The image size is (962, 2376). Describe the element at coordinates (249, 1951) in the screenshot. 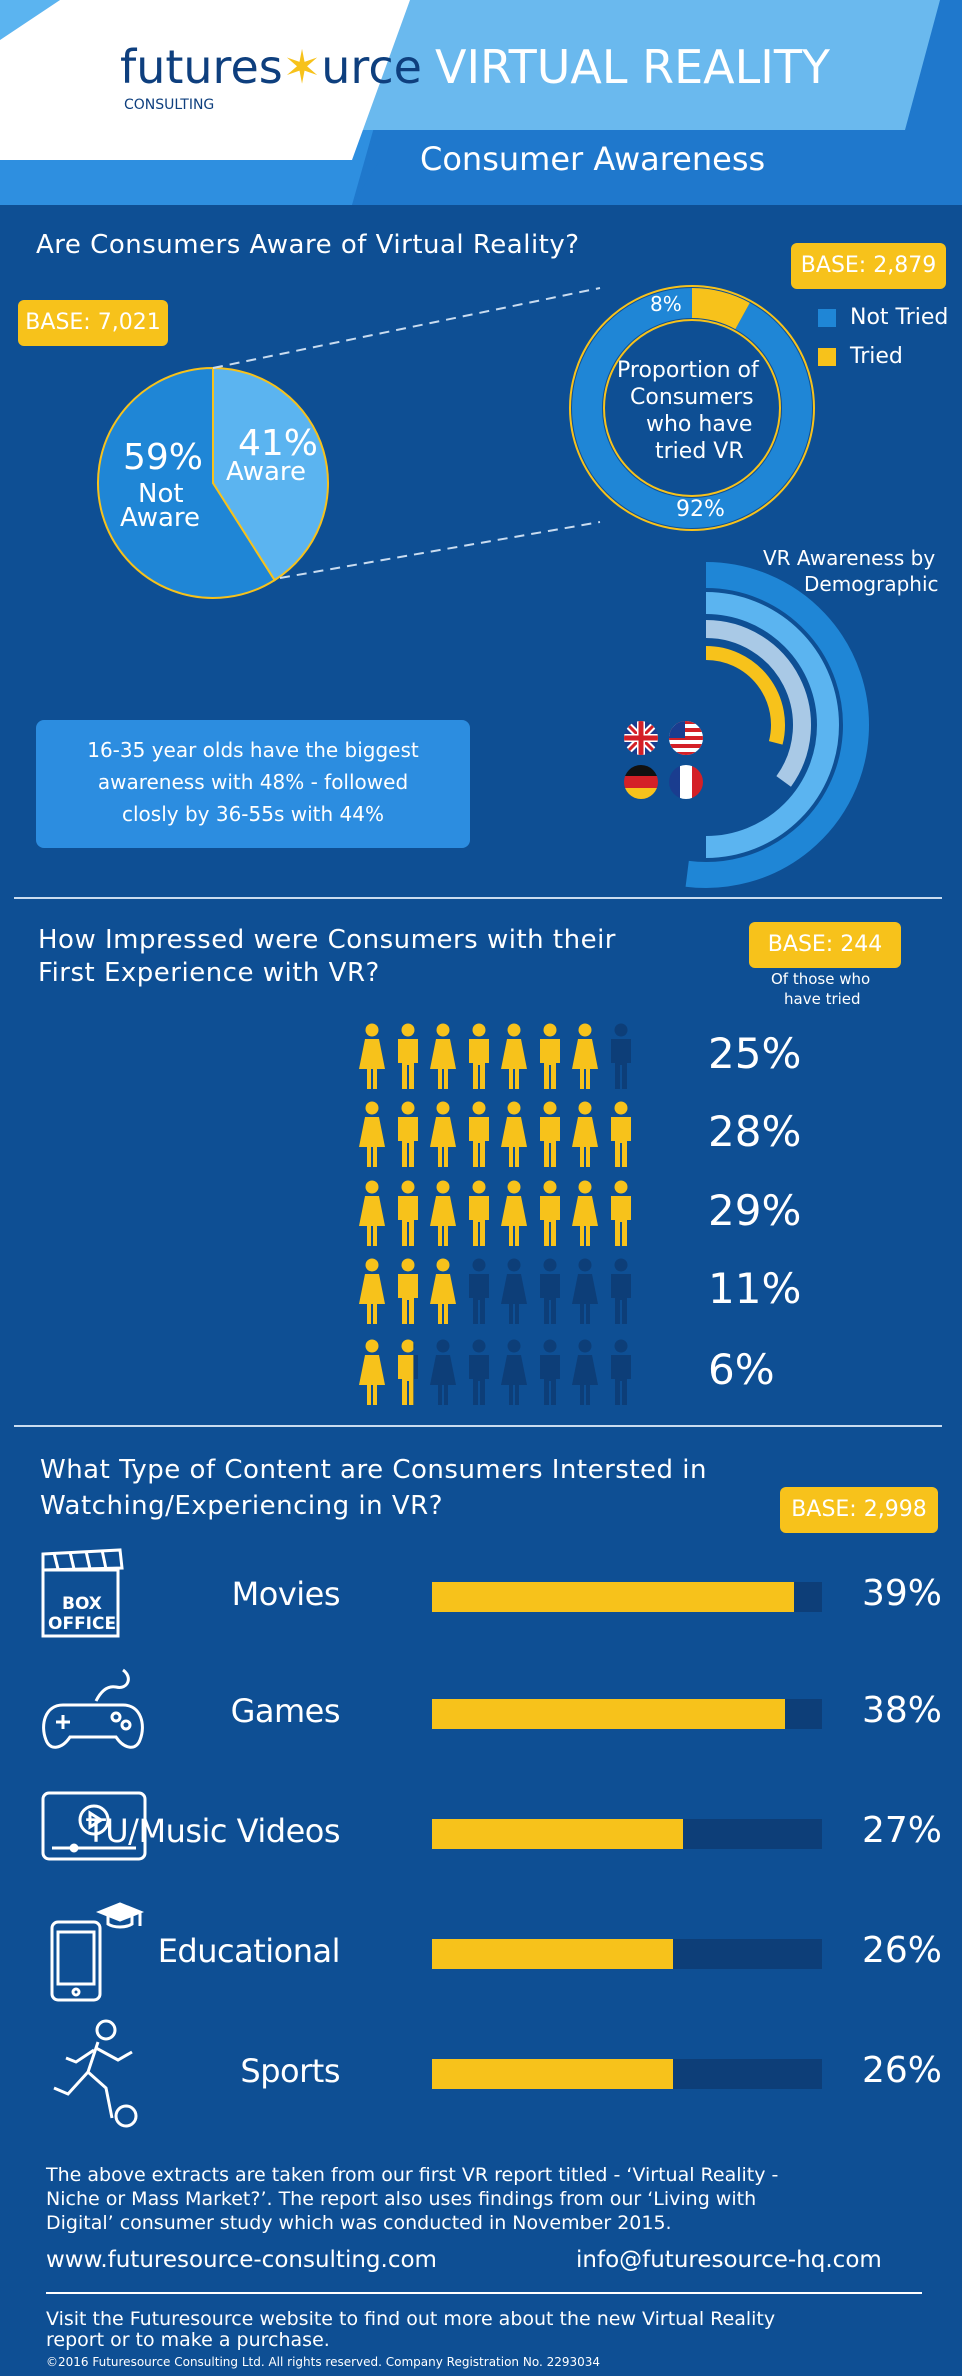

I see `content-category-label: Educational` at that location.